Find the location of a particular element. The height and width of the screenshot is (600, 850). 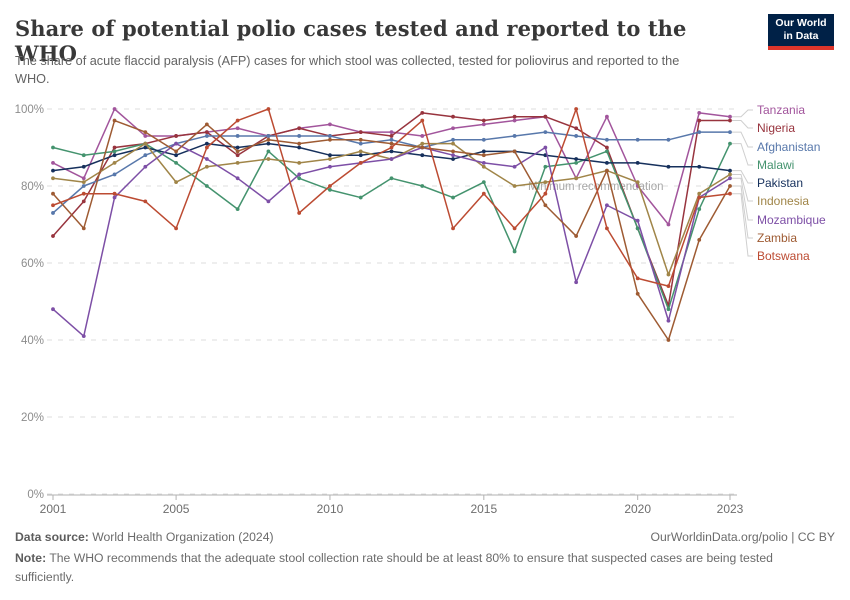

point-indonesia-2007 is located at coordinates (237, 163).